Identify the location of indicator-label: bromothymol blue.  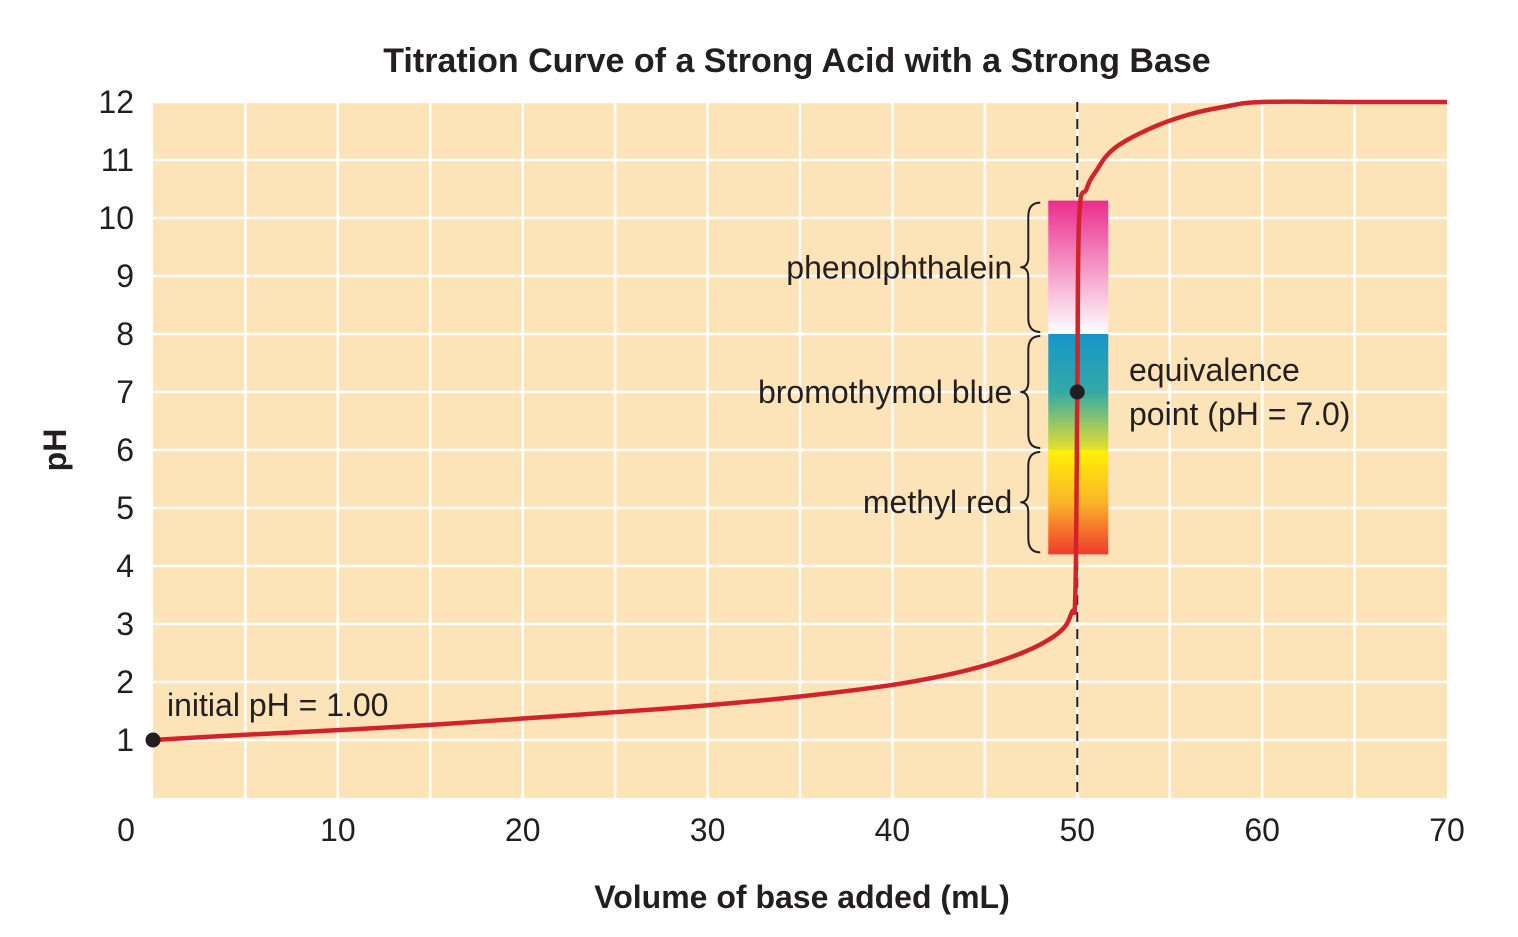
(885, 392).